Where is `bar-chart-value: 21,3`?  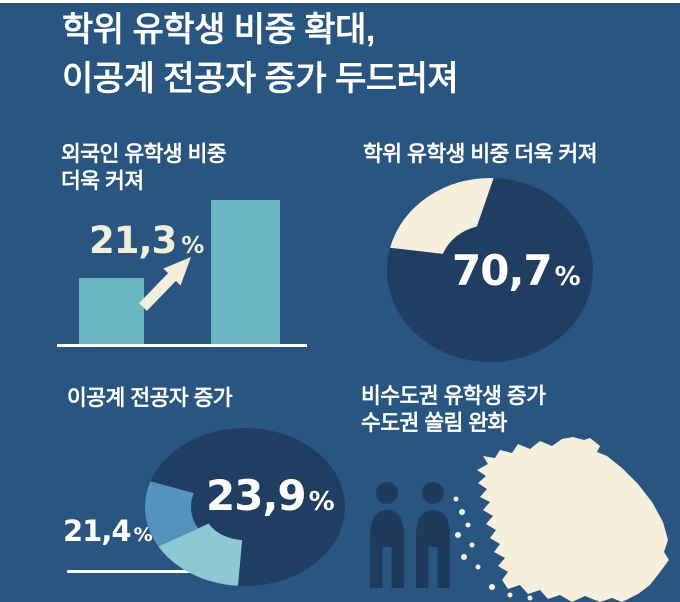
bar-chart-value: 21,3 is located at coordinates (133, 240).